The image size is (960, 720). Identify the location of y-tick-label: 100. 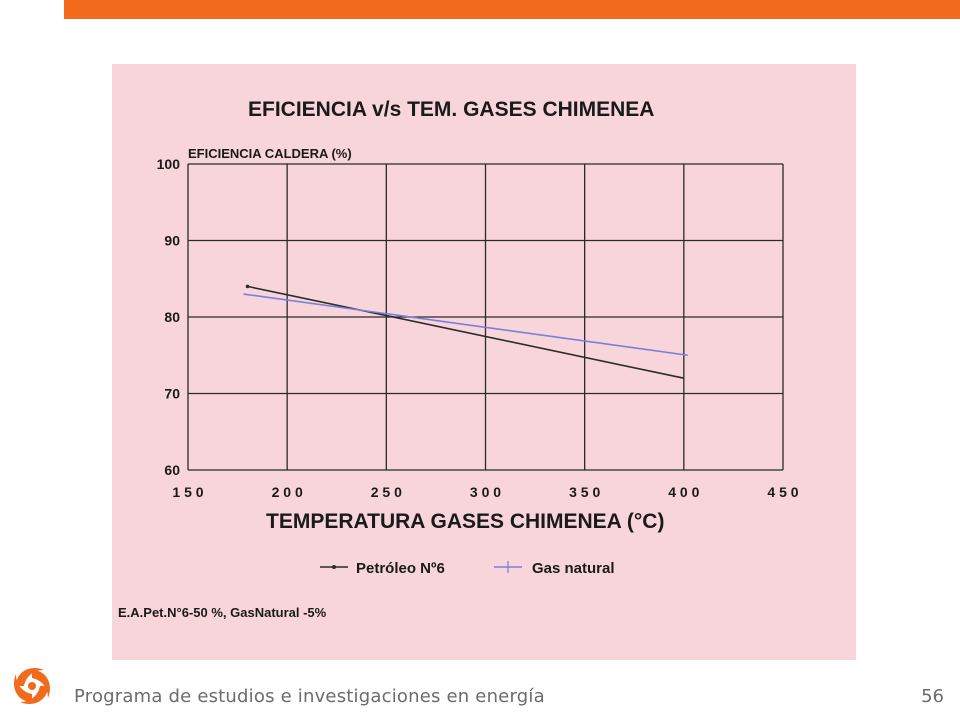
(169, 164).